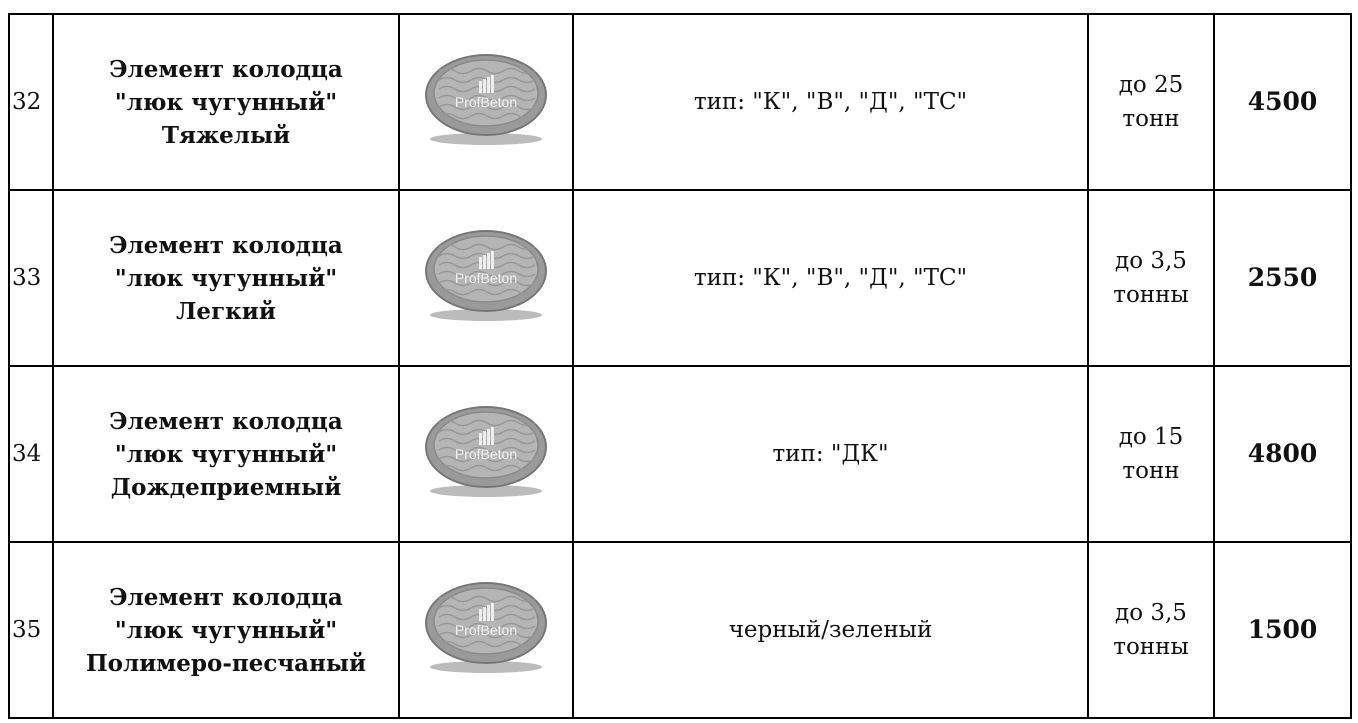 The image size is (1358, 723). What do you see at coordinates (1282, 454) in the screenshot?
I see `price: 4800` at bounding box center [1282, 454].